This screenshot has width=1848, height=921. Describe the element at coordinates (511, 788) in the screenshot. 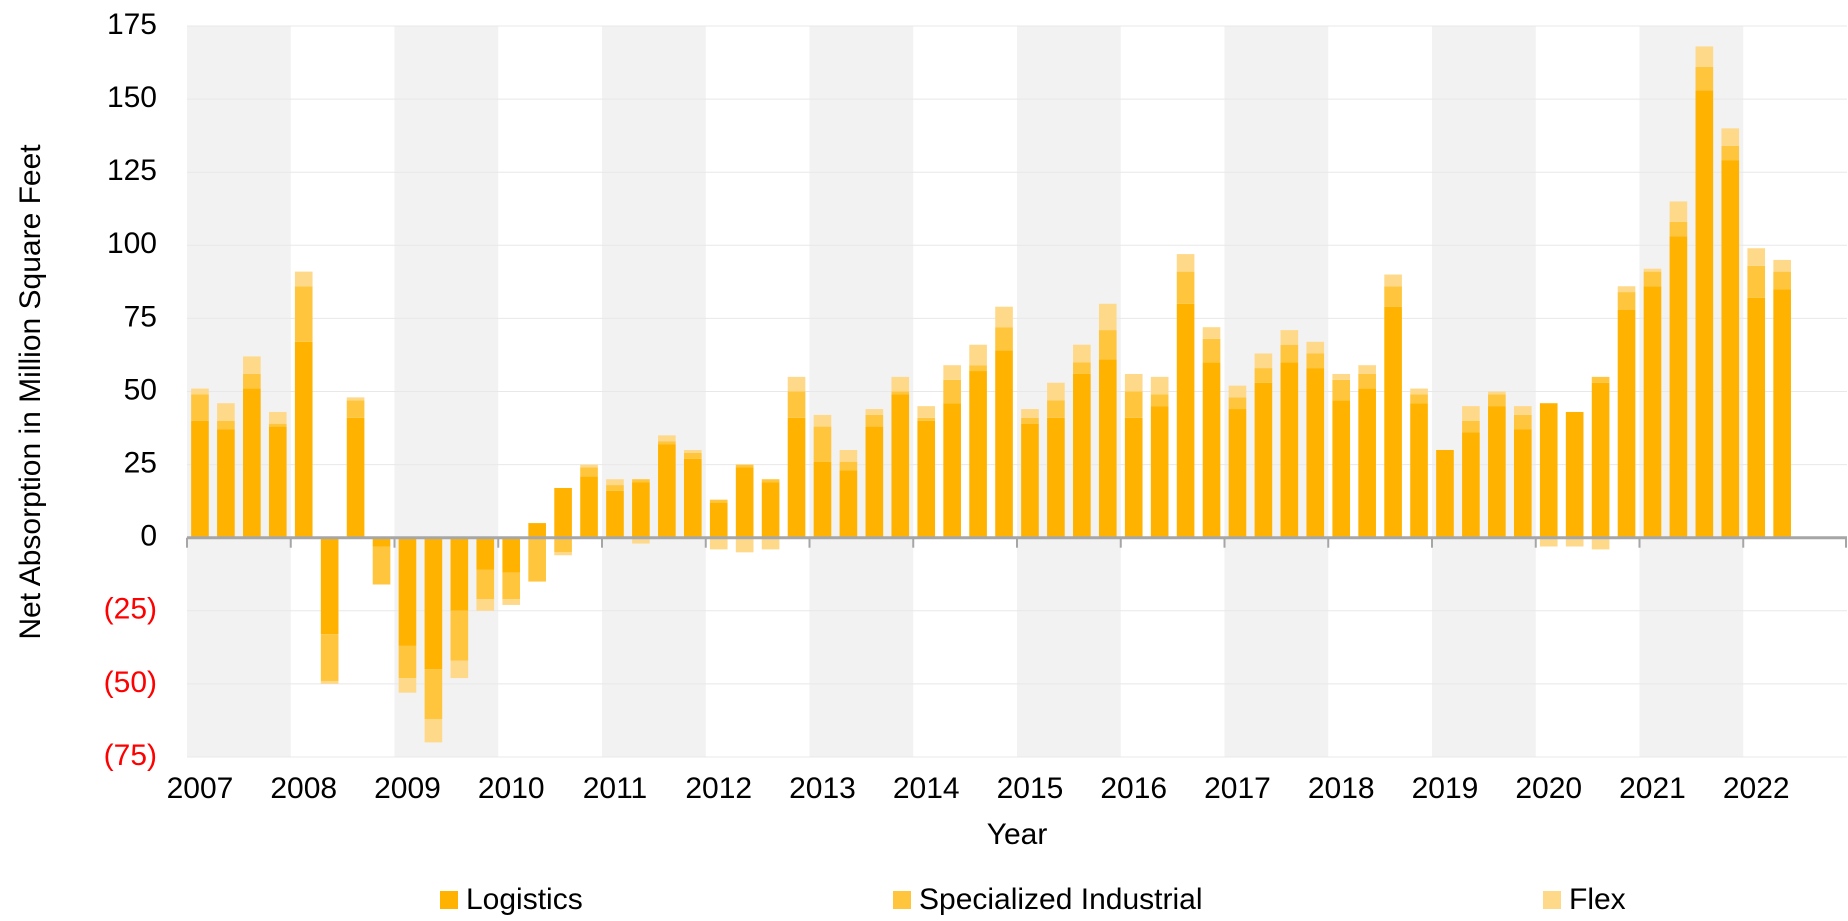

I see `x-tick-label: 2010` at that location.